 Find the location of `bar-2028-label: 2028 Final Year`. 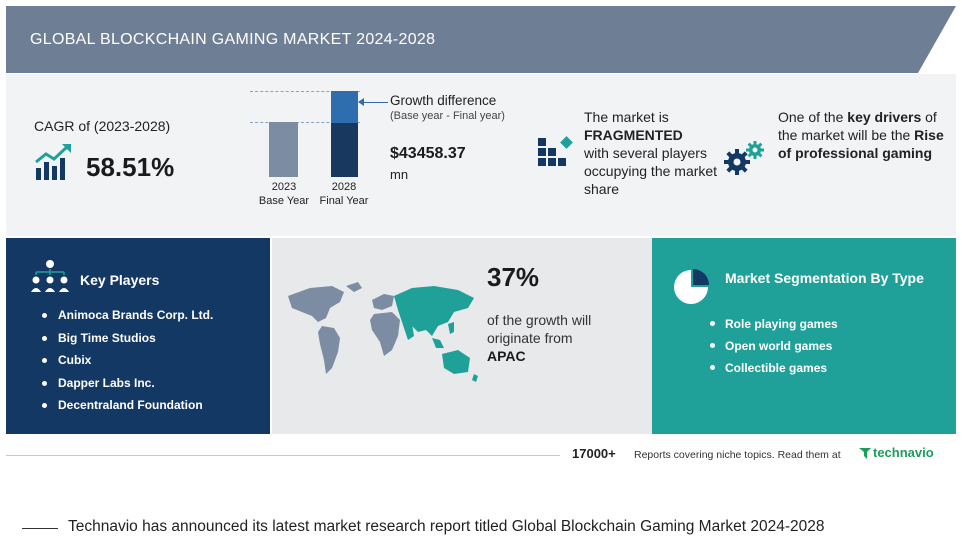

bar-2028-label: 2028 Final Year is located at coordinates (344, 194).